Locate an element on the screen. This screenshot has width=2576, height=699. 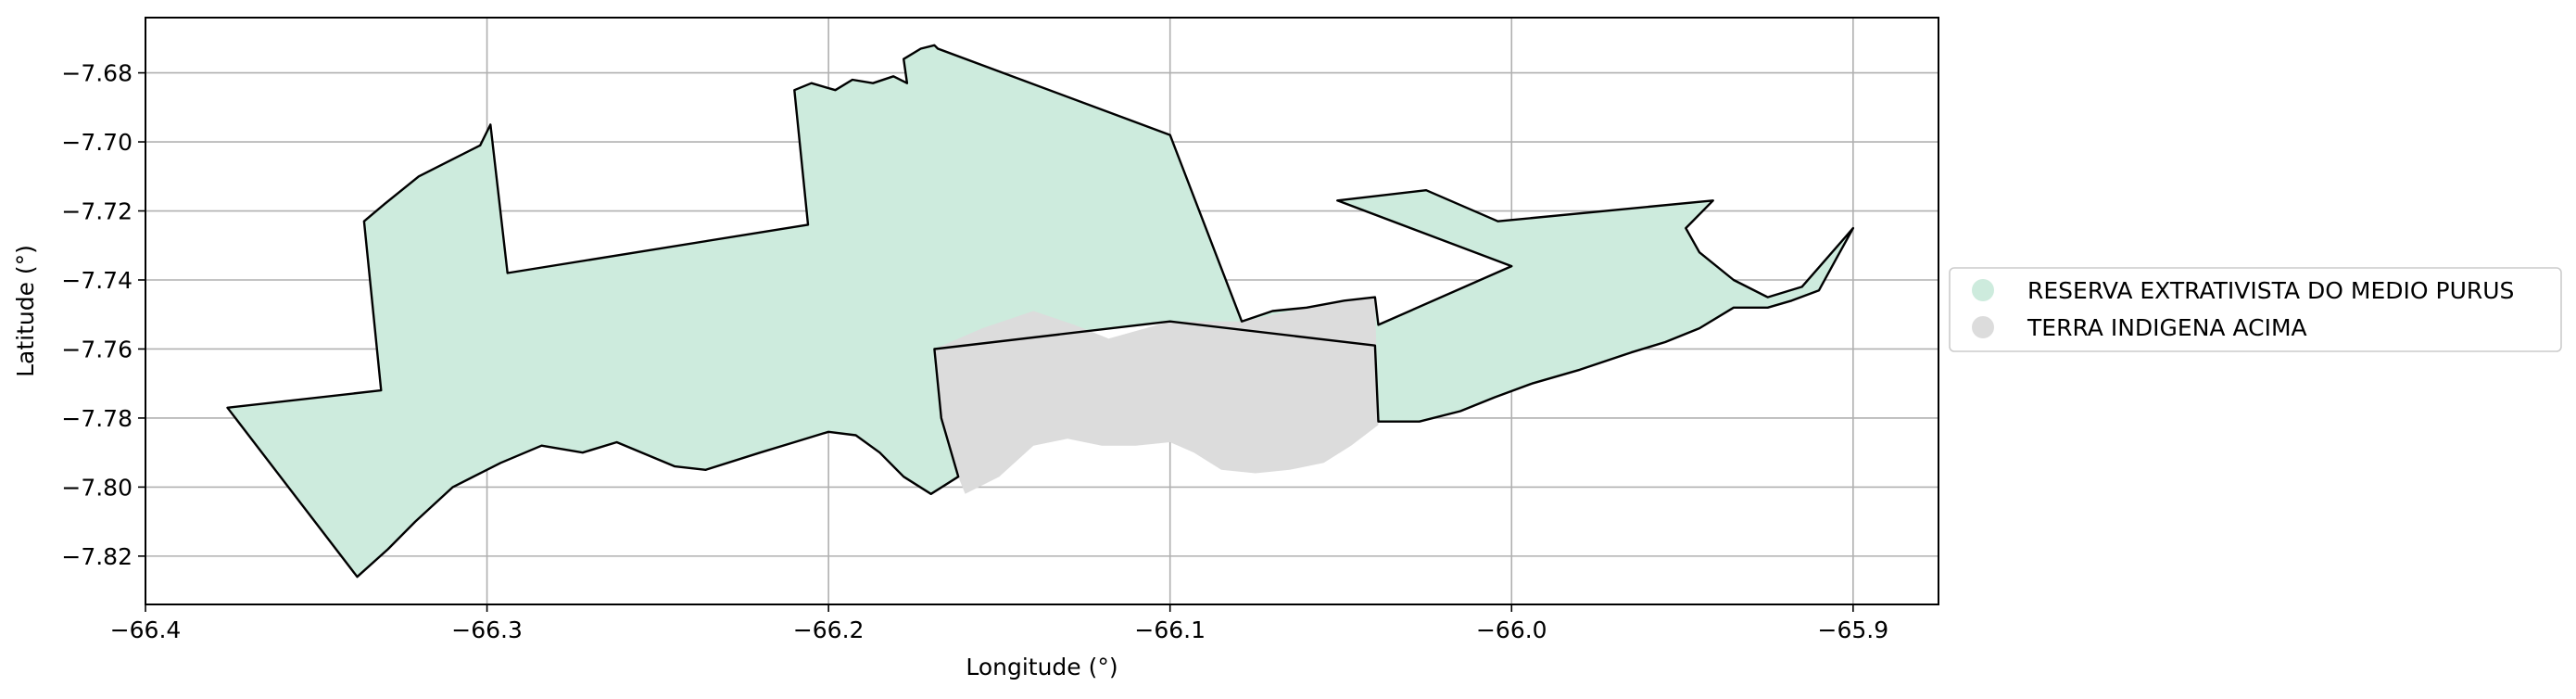
x-tick-label: −65.9 is located at coordinates (1854, 629).